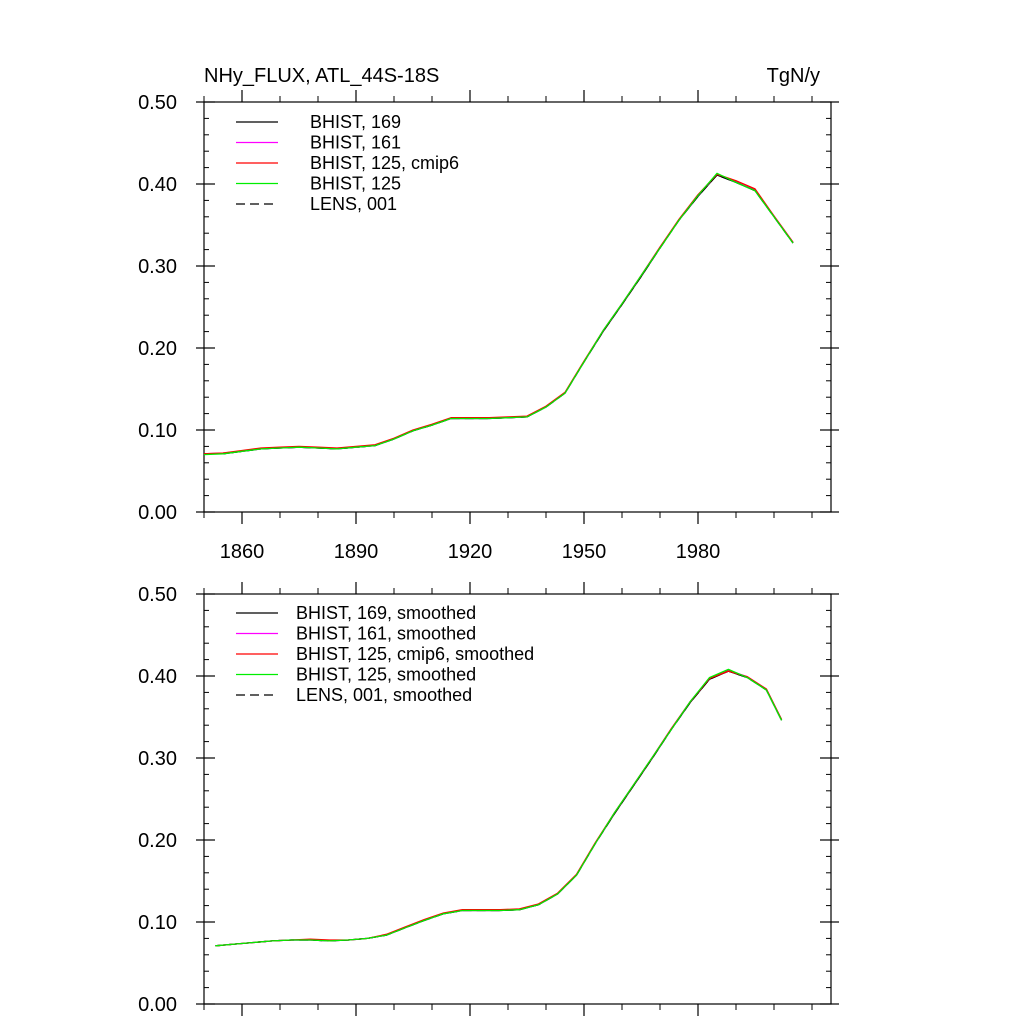 The image size is (1024, 1024). I want to click on legend-label: BHIST, 169, so click(355, 122).